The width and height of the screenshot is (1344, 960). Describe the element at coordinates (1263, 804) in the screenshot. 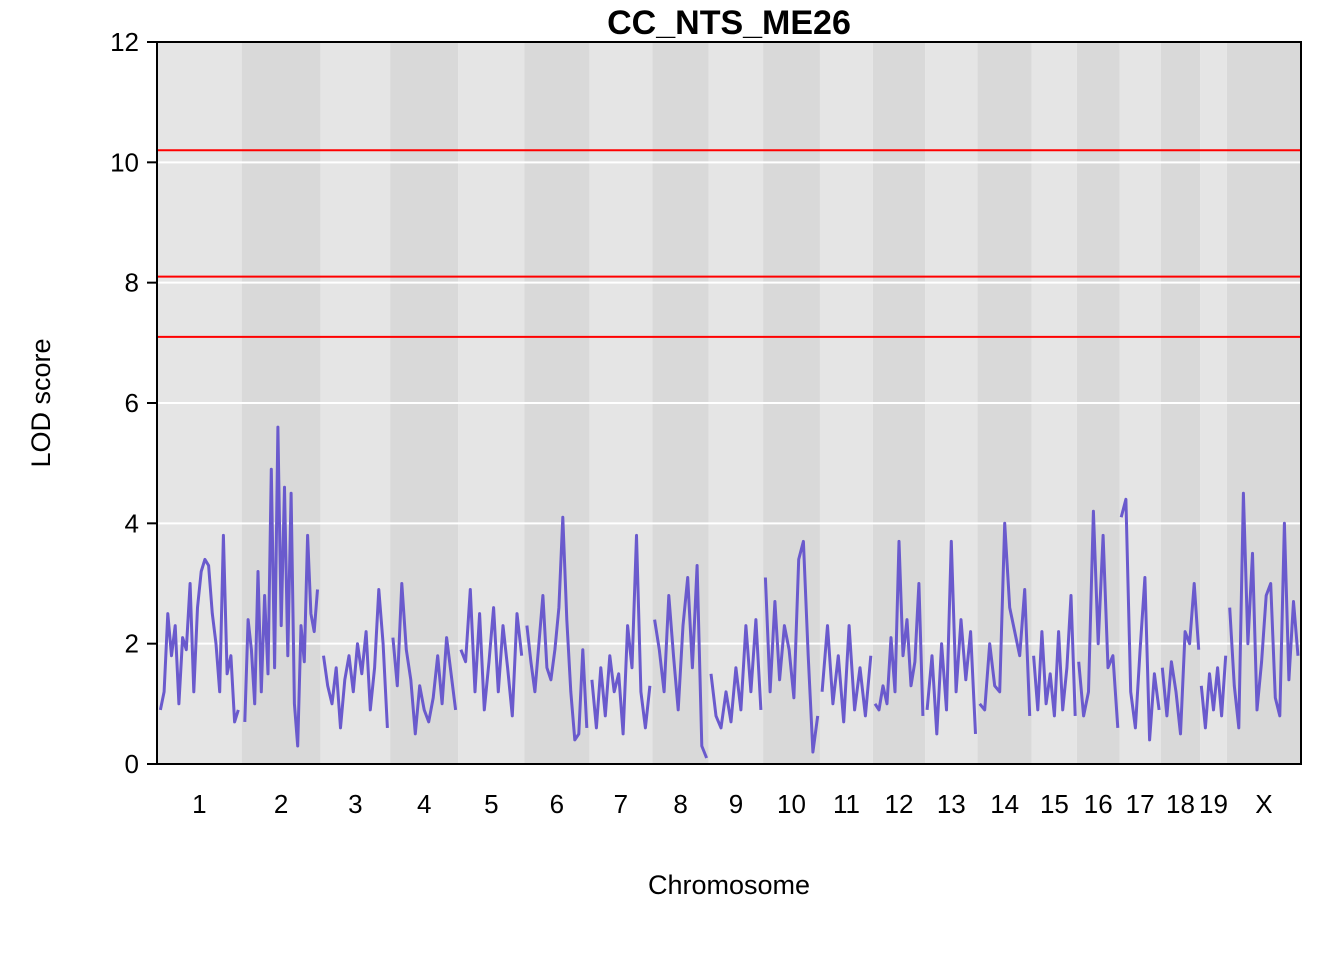

I see `x-tick-label: X` at that location.